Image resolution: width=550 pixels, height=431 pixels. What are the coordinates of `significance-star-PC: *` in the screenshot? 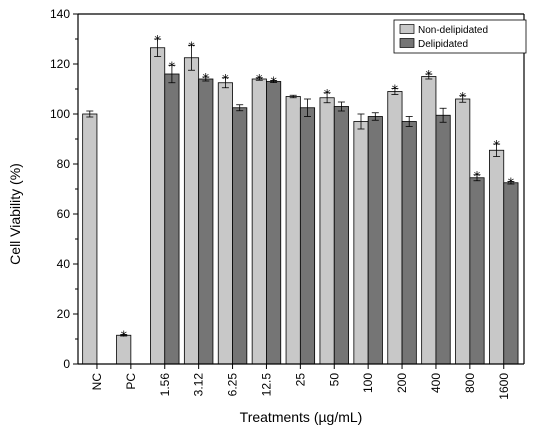 It's located at (123, 337).